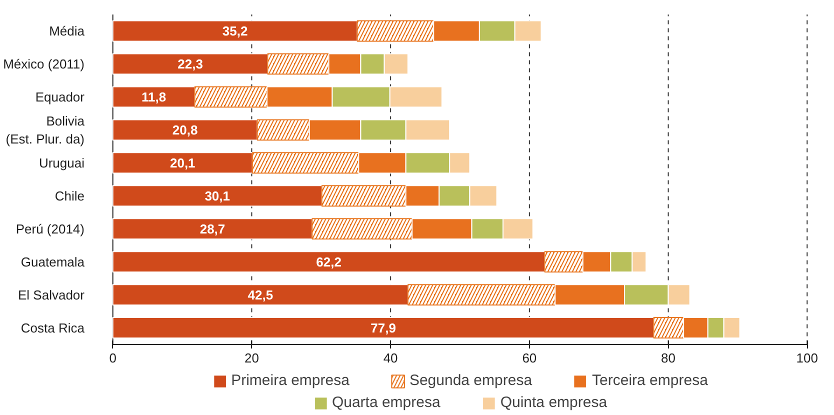 The height and width of the screenshot is (415, 834). Describe the element at coordinates (112, 358) in the screenshot. I see `x-tick-label: 0` at that location.